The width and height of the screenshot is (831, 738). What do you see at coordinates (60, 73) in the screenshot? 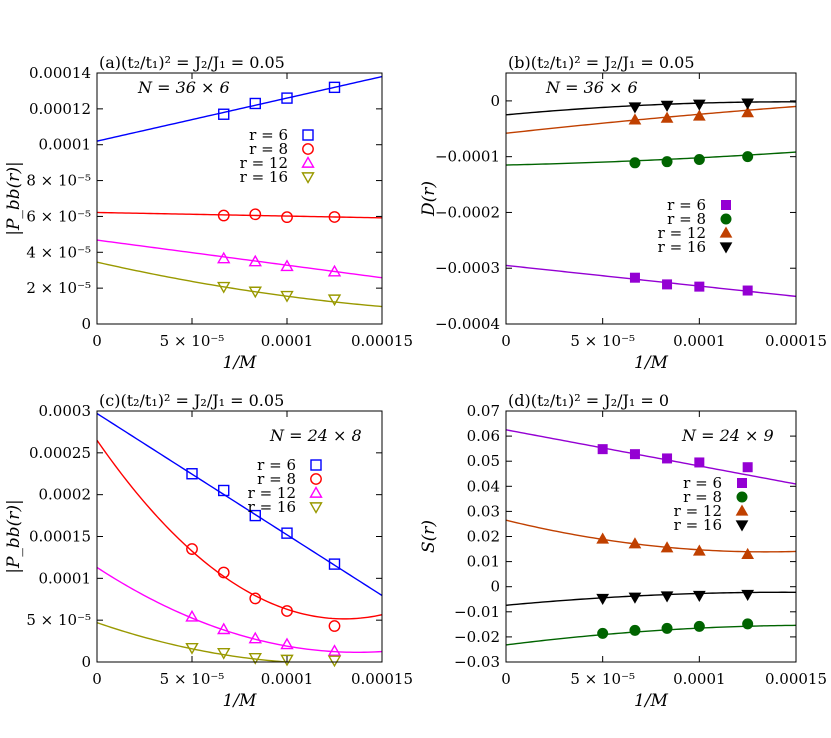
I see `y-tick-label: 0.00014` at bounding box center [60, 73].